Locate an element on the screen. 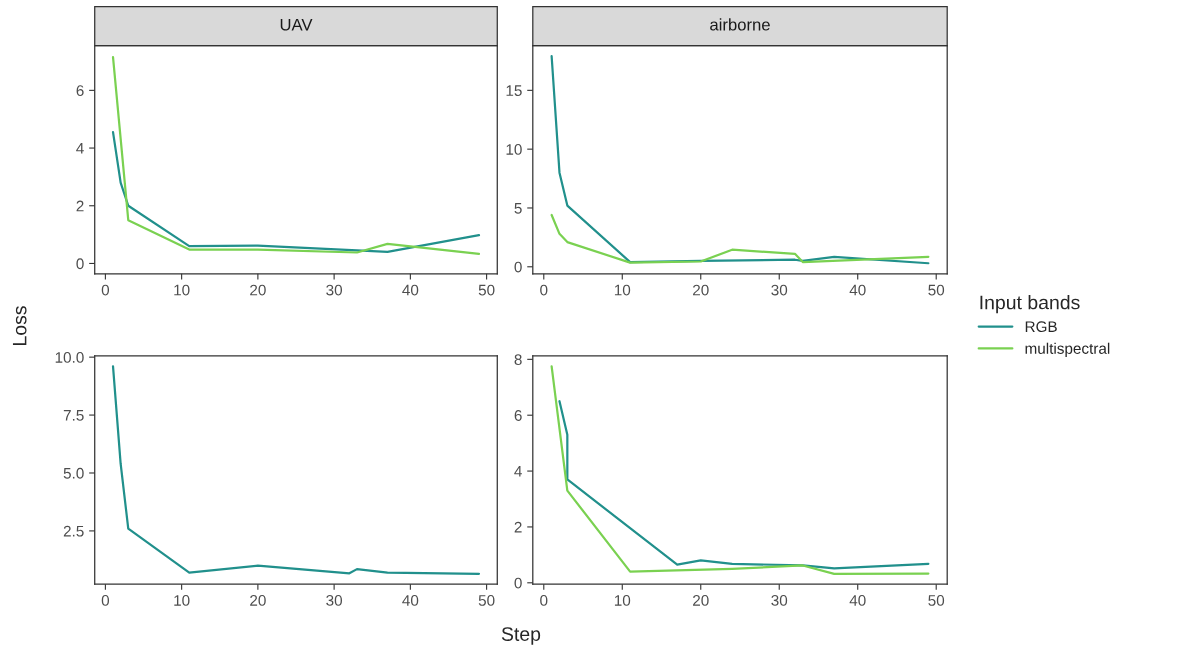  y-tick-label: 15 is located at coordinates (514, 91).